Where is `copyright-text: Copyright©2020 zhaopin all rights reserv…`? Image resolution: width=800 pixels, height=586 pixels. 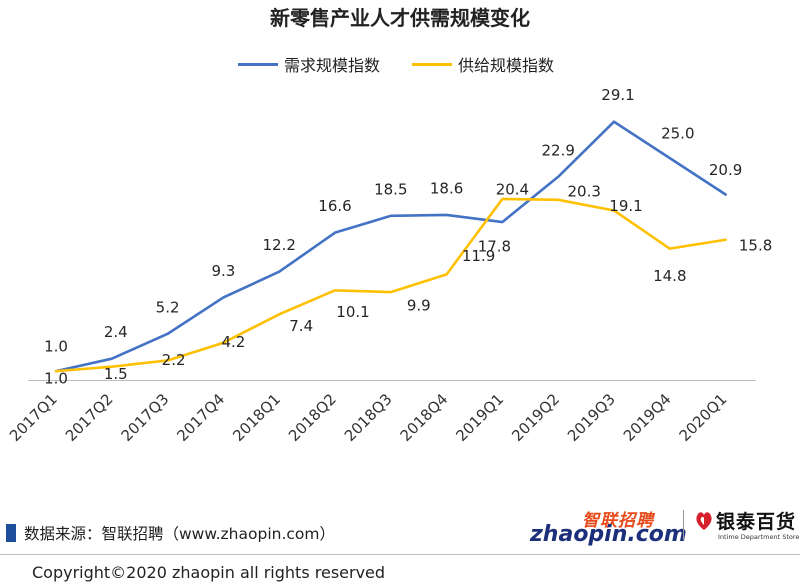 copyright-text: Copyright©2020 zhaopin all rights reserv… is located at coordinates (209, 572).